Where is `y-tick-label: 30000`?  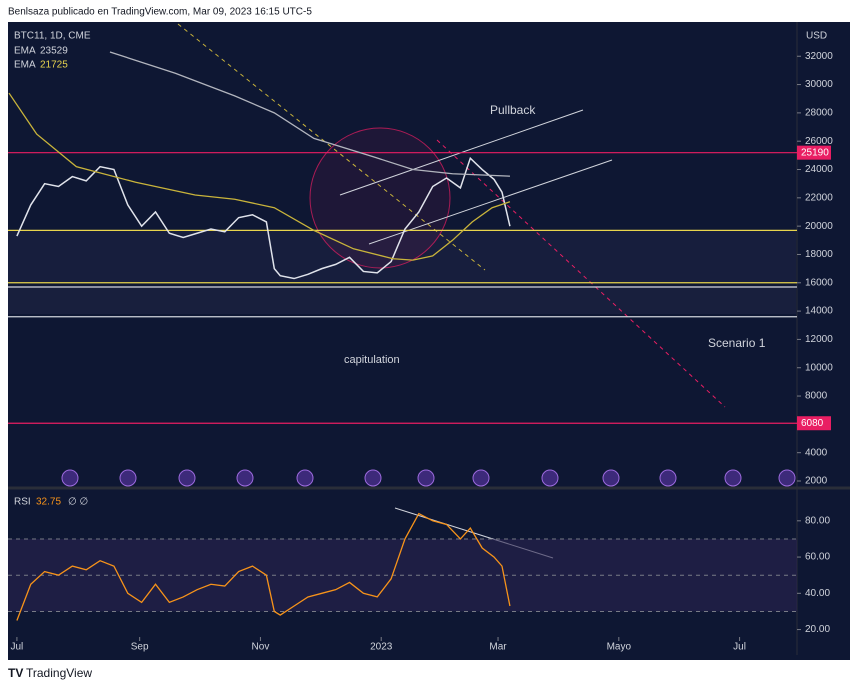 y-tick-label: 30000 is located at coordinates (819, 84).